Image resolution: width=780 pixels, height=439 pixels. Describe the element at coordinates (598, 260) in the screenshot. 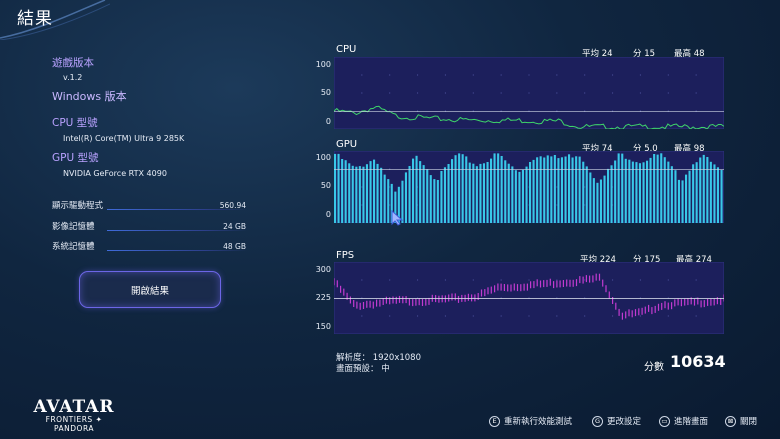

I see `fps-avg: 平均 224` at that location.